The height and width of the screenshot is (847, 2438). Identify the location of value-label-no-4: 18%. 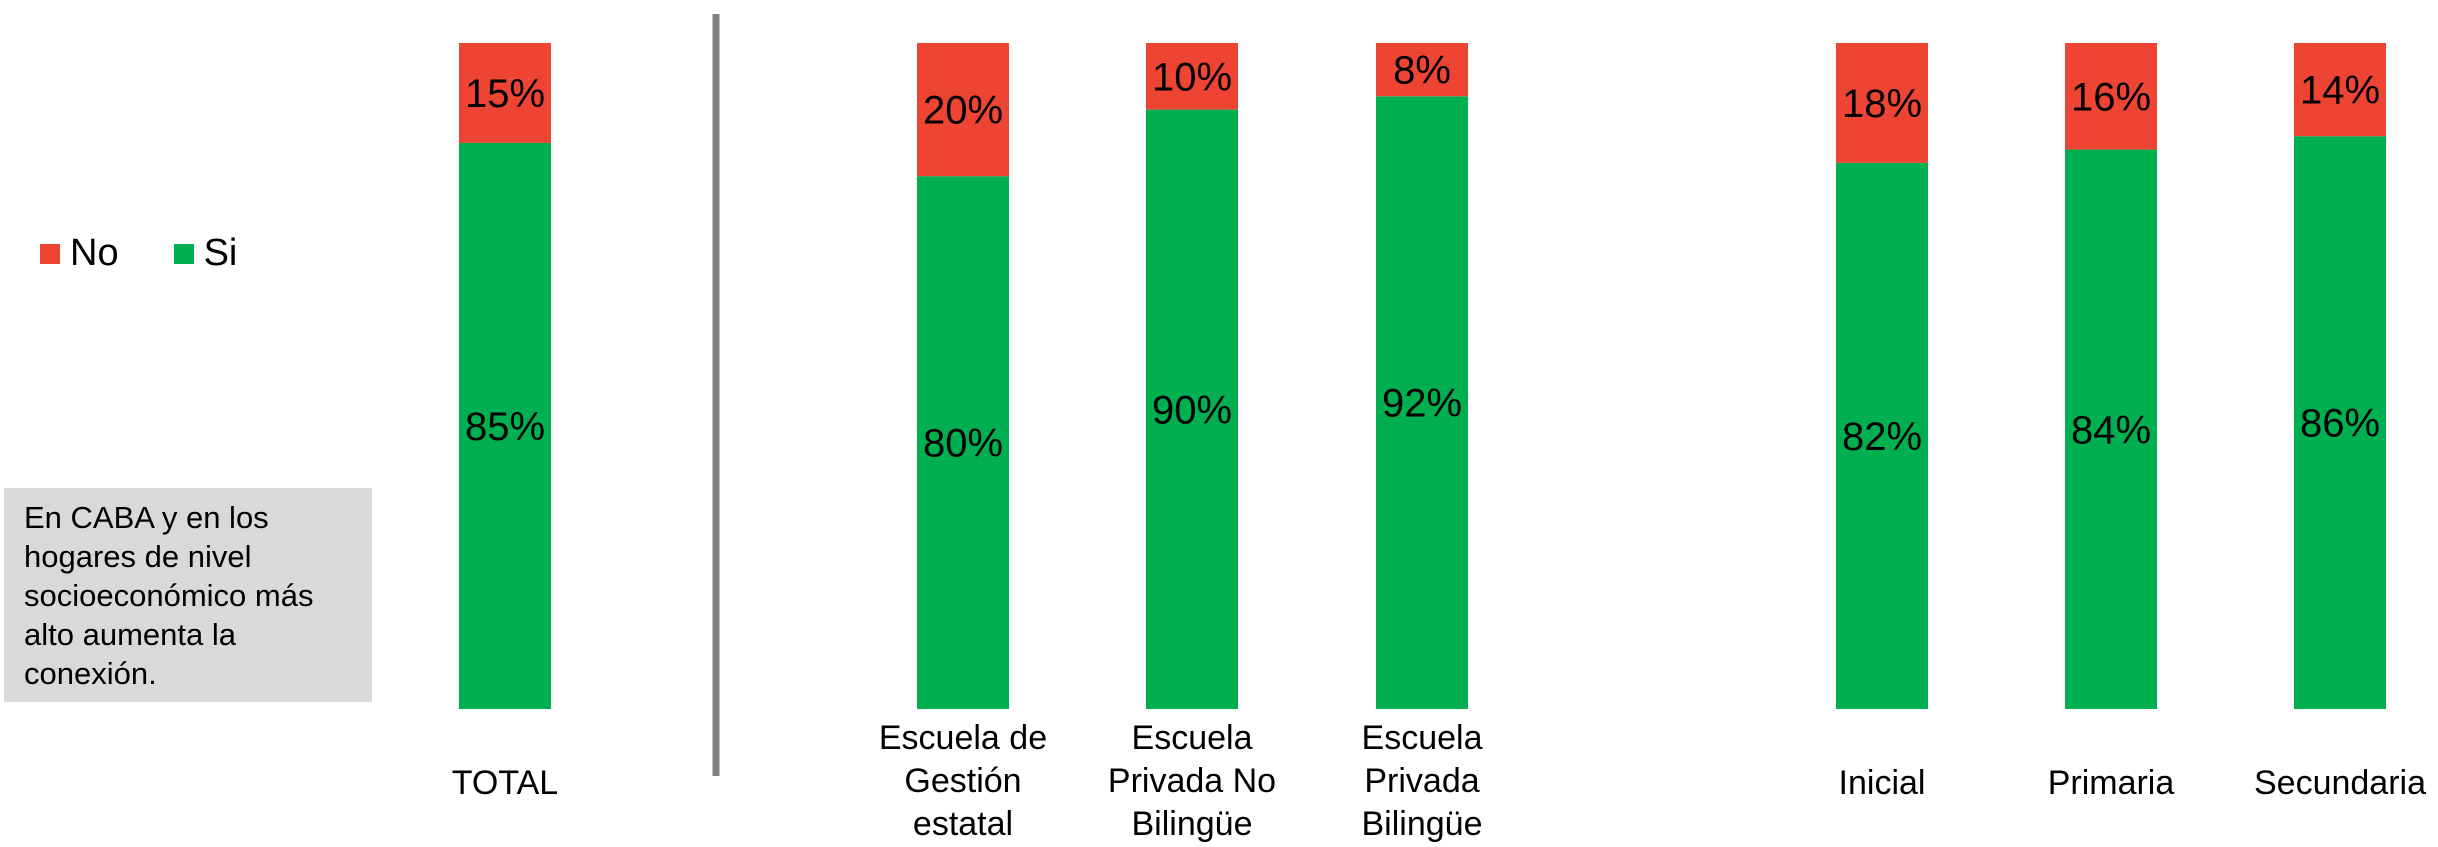
(1882, 104).